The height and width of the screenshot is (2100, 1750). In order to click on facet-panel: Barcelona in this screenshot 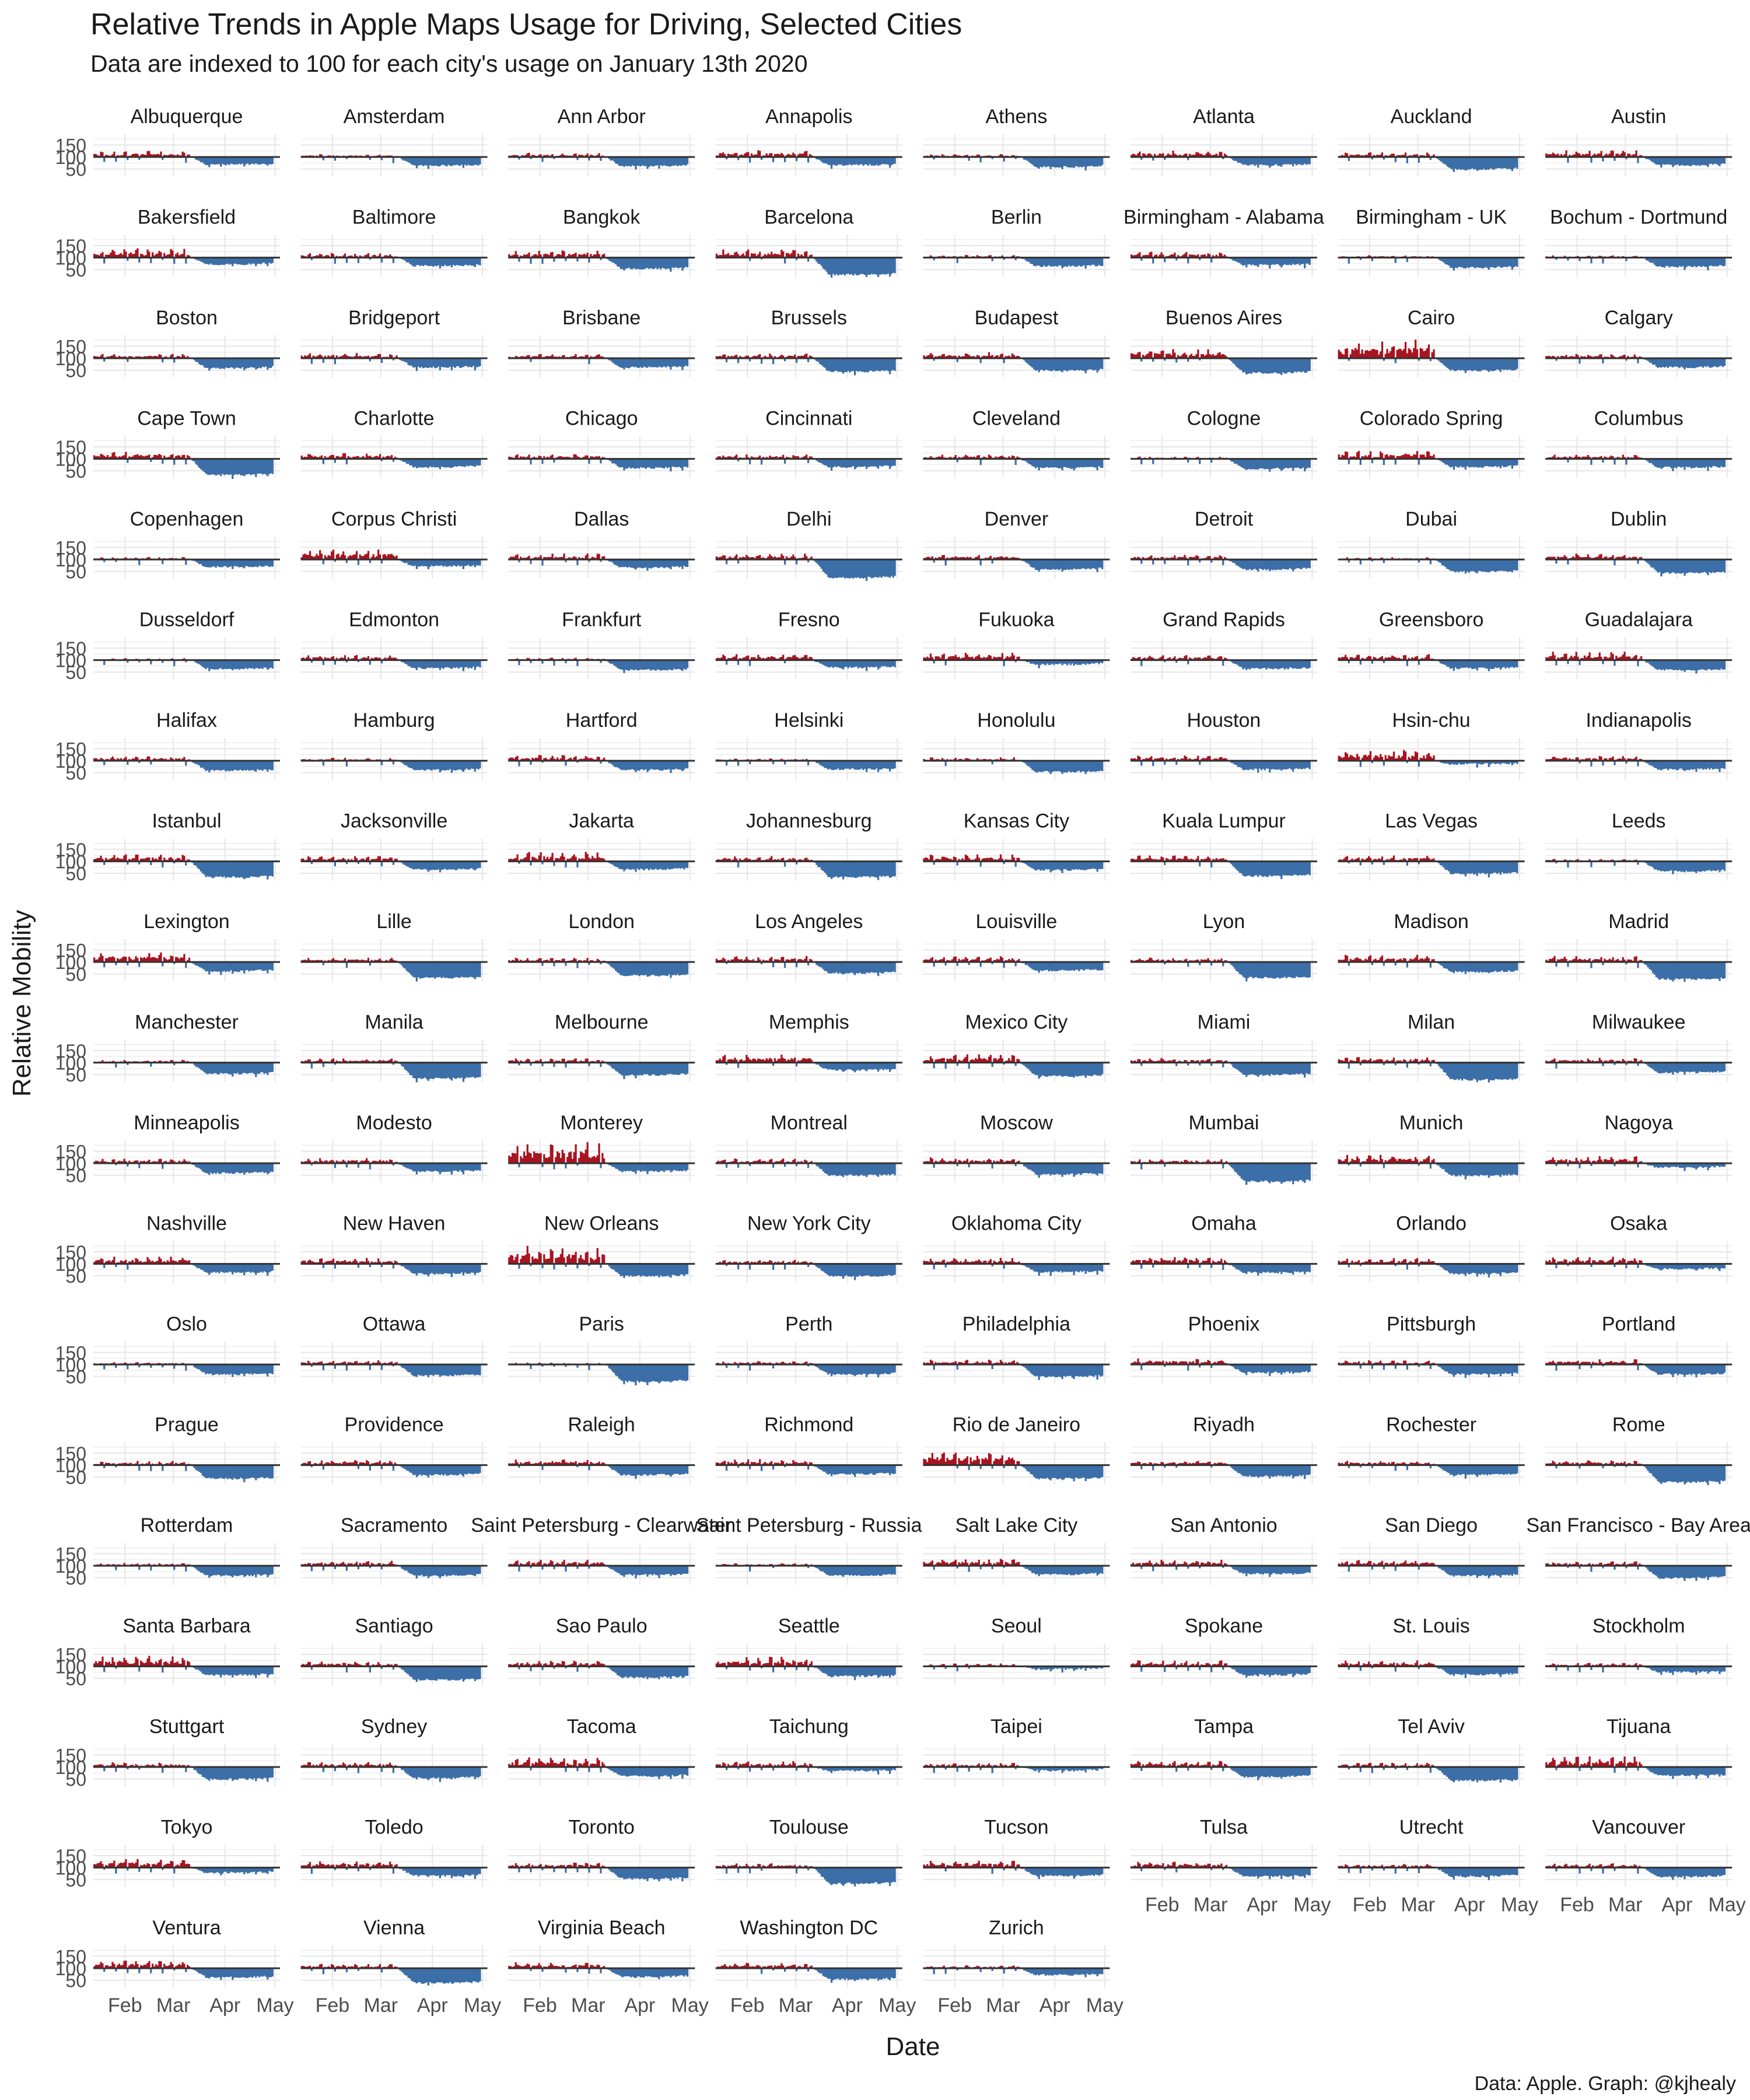, I will do `click(808, 242)`.